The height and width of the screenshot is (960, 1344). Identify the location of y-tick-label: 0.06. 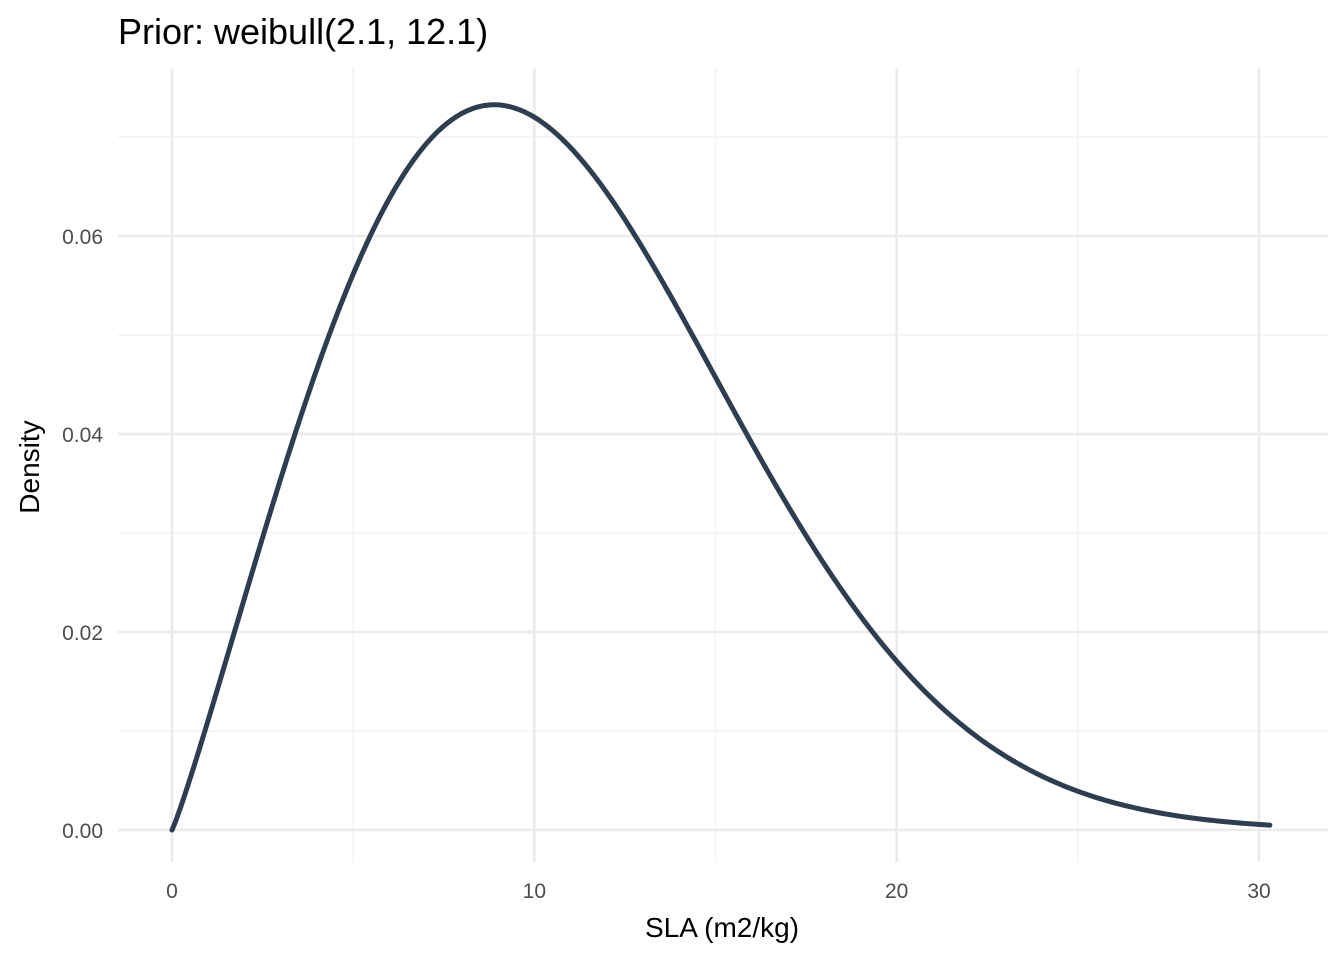
(82, 237).